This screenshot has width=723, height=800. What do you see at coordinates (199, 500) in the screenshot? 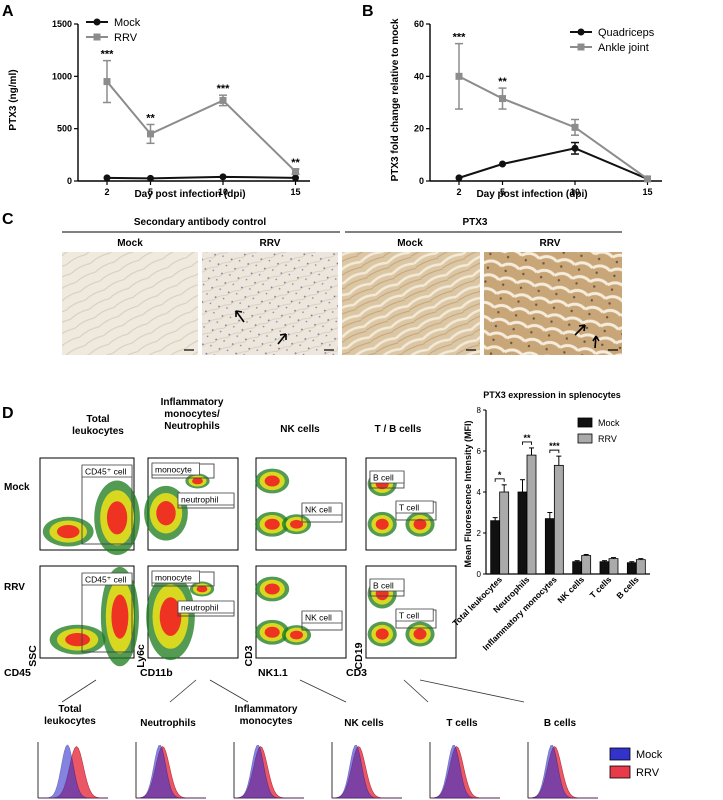
I see `gate-neutrophil-label: neutrophil` at bounding box center [199, 500].